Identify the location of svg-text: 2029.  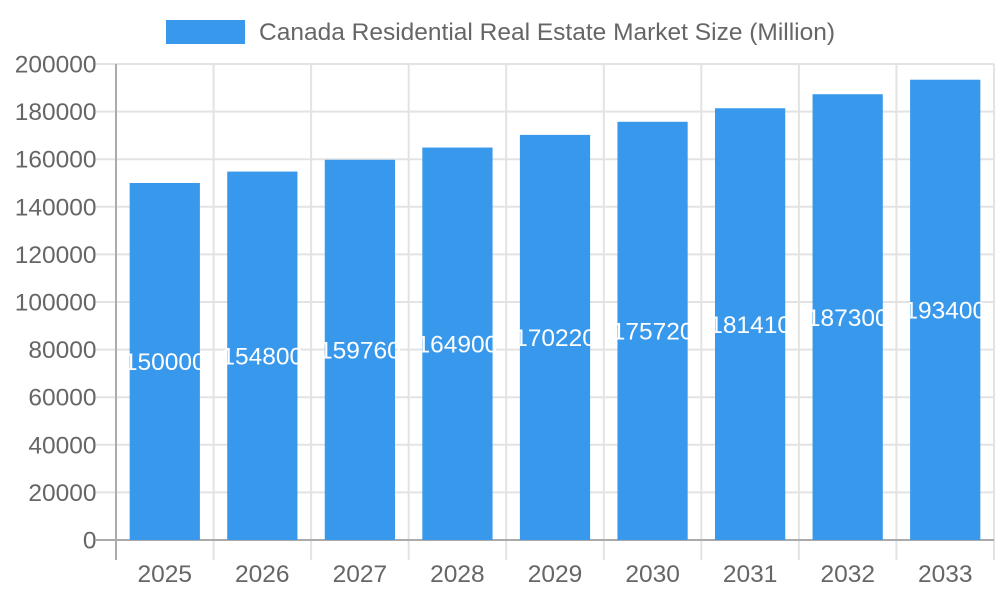
(555, 574).